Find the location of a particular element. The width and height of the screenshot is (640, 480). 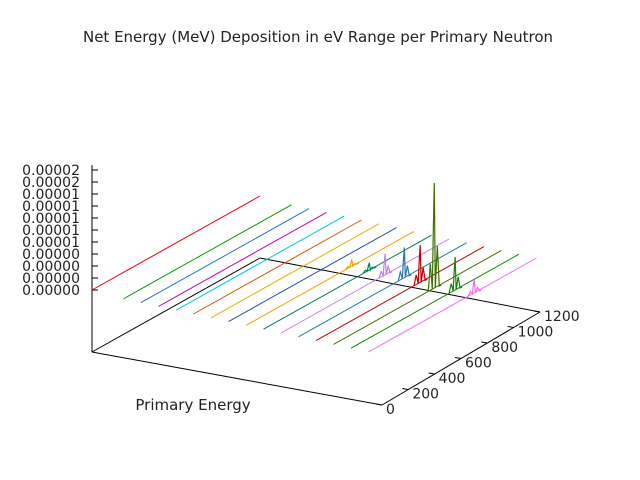

x-axis-label: Primary Energy is located at coordinates (192, 405).